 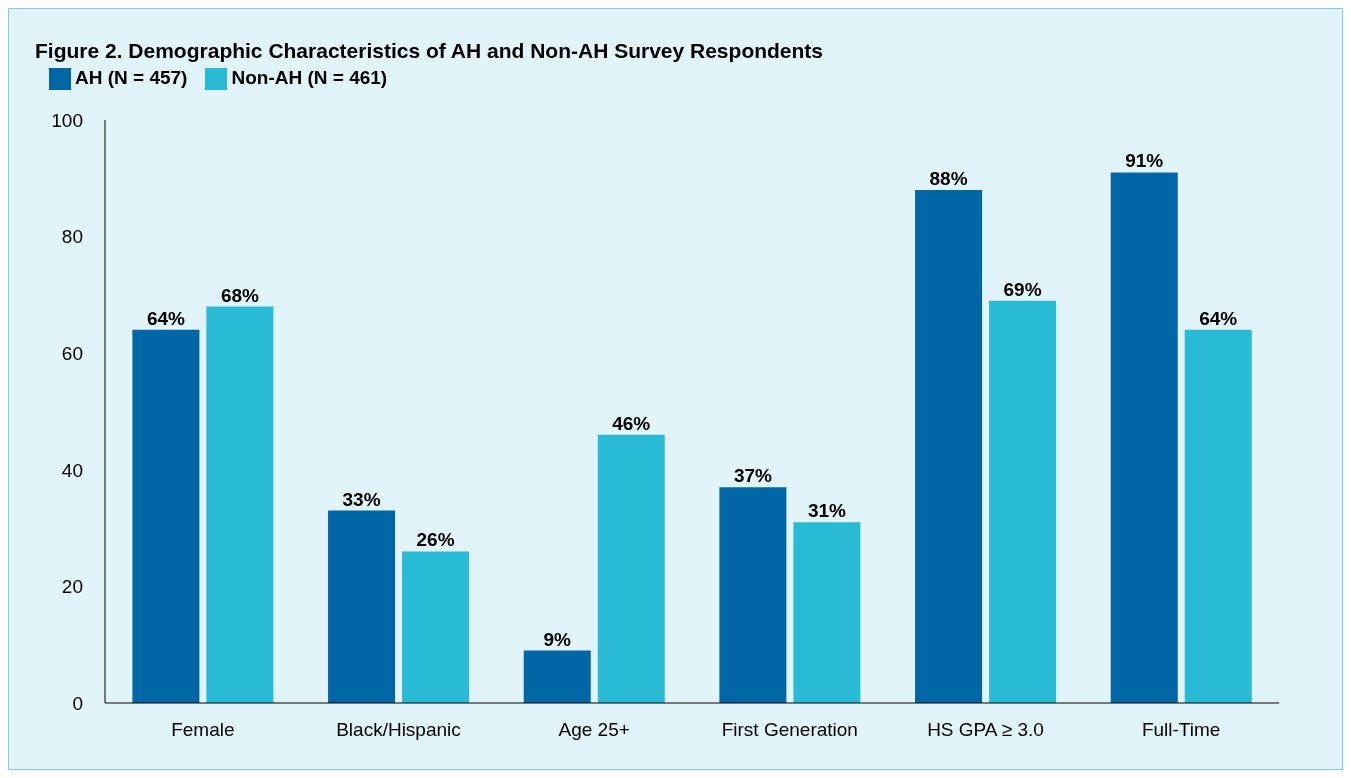 What do you see at coordinates (1181, 730) in the screenshot?
I see `x-tick-label: Full-Time` at bounding box center [1181, 730].